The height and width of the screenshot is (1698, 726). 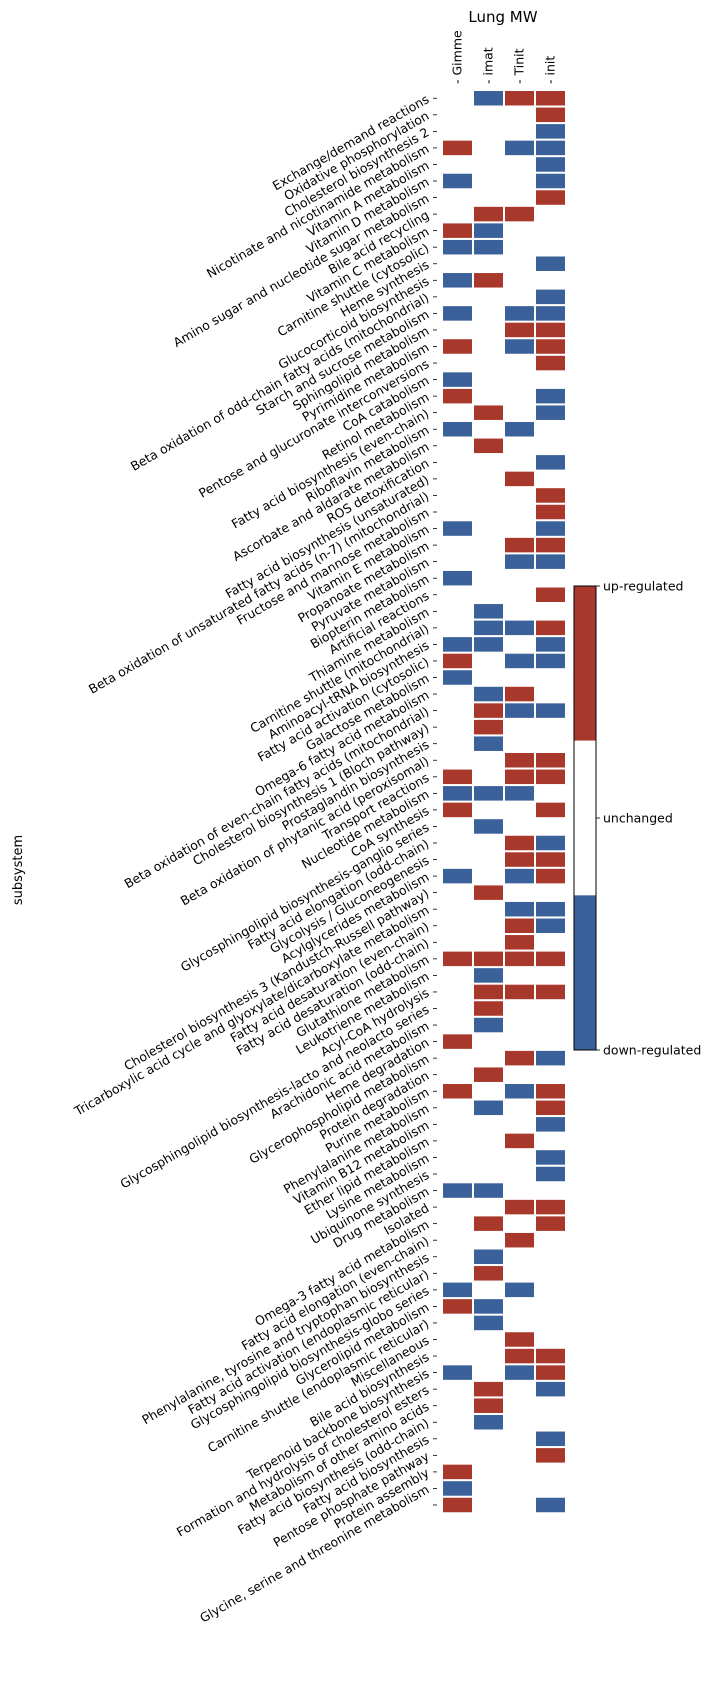 I want to click on colorbar-up, so click(x=585, y=663).